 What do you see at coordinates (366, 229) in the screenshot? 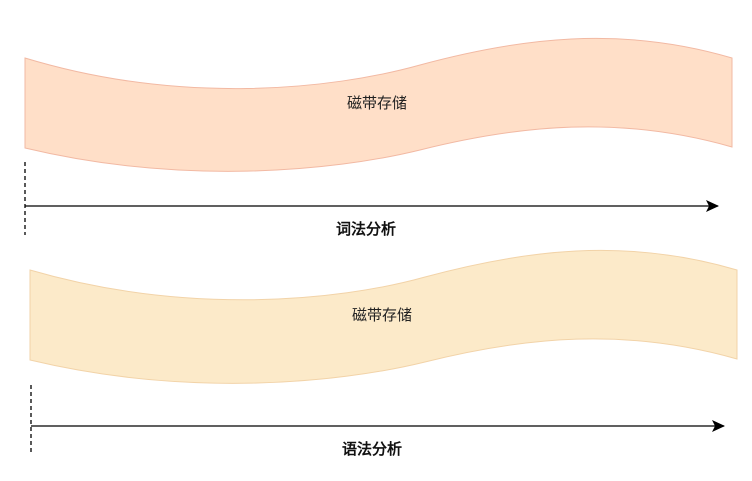
I see `axis-label-1: 词法分析` at bounding box center [366, 229].